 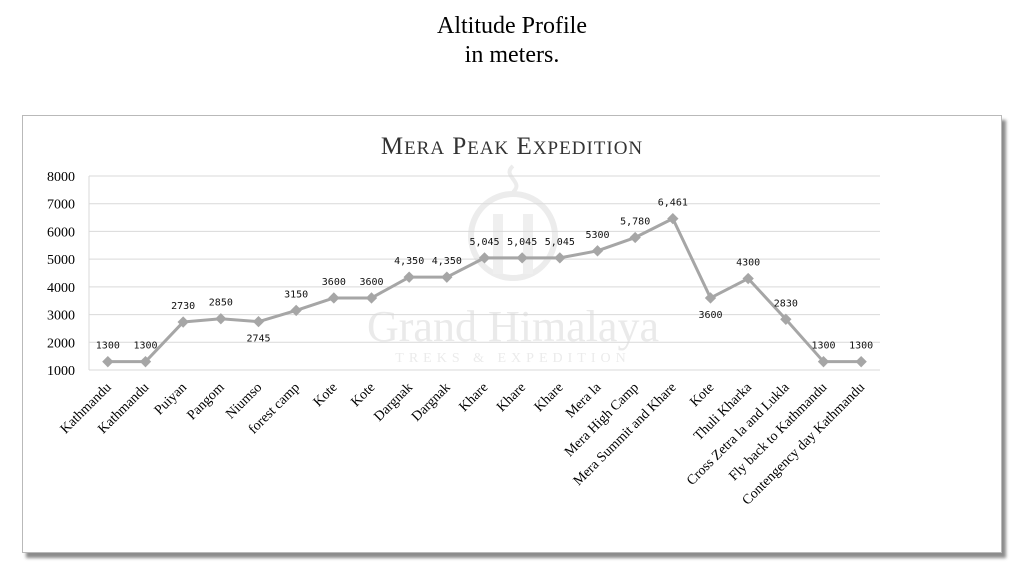 I want to click on data-label: 2850, so click(x=221, y=303).